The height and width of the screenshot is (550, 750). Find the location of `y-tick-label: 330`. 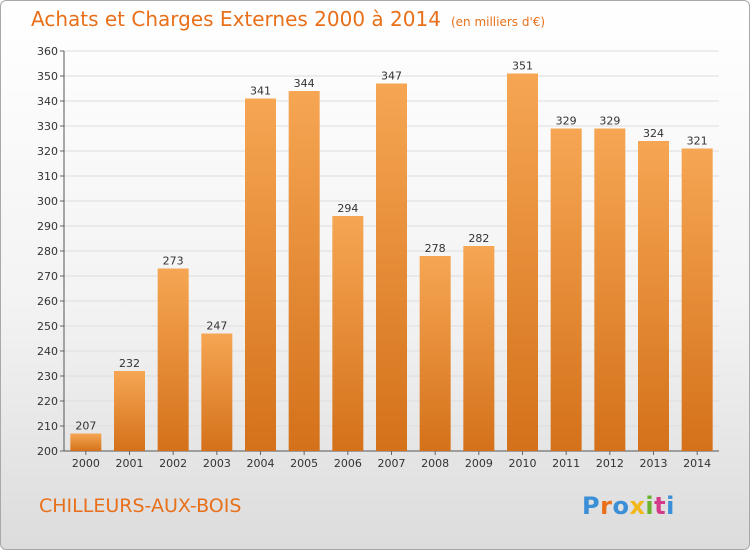

y-tick-label: 330 is located at coordinates (47, 126).